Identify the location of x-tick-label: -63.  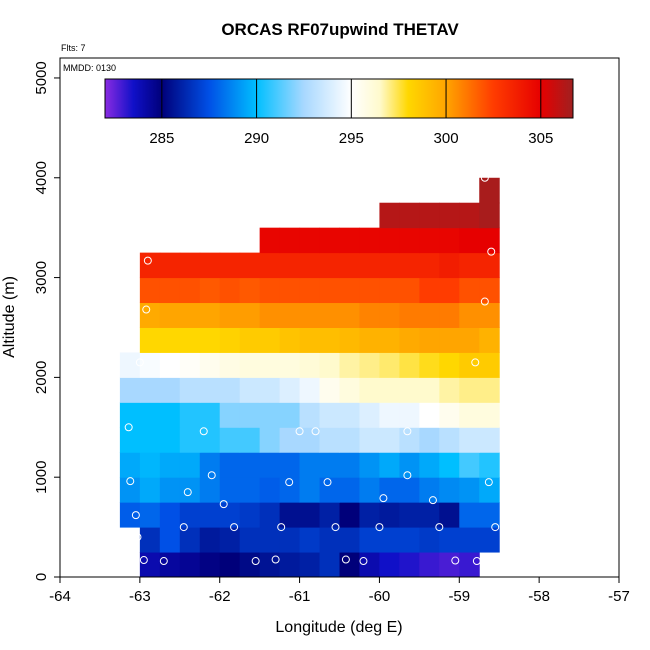
(140, 596).